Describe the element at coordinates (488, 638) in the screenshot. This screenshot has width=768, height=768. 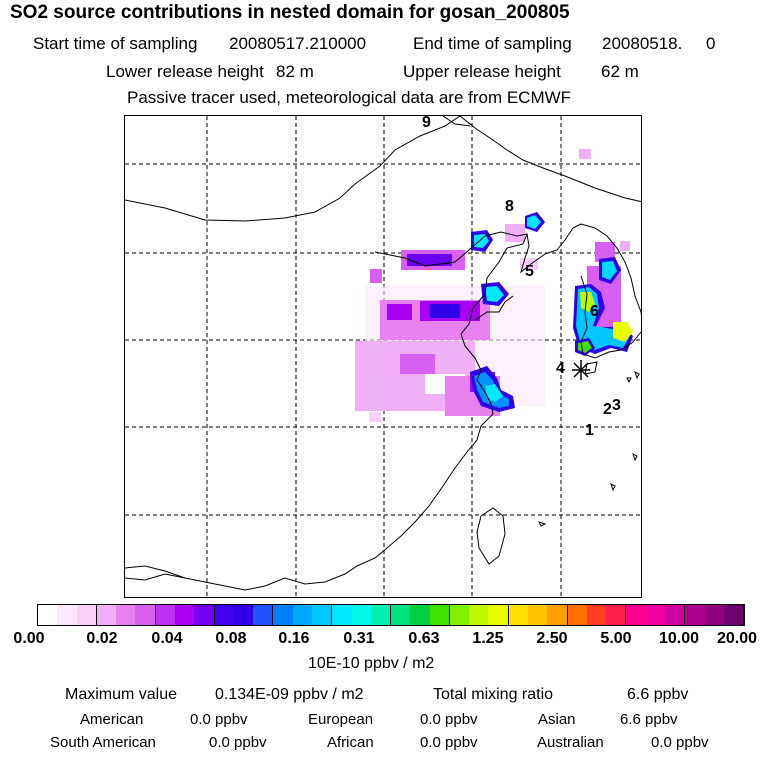
I see `scale-tick: 1.25` at that location.